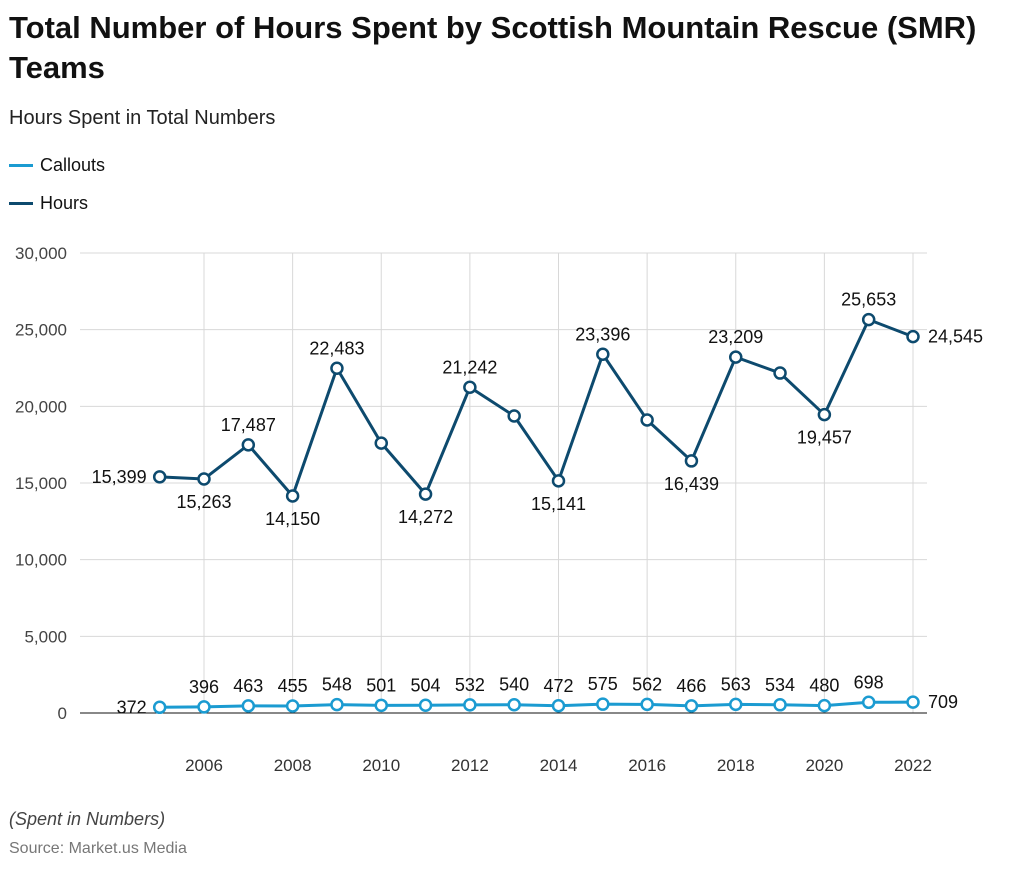 The height and width of the screenshot is (869, 1023). Describe the element at coordinates (780, 685) in the screenshot. I see `data-label: 534` at that location.